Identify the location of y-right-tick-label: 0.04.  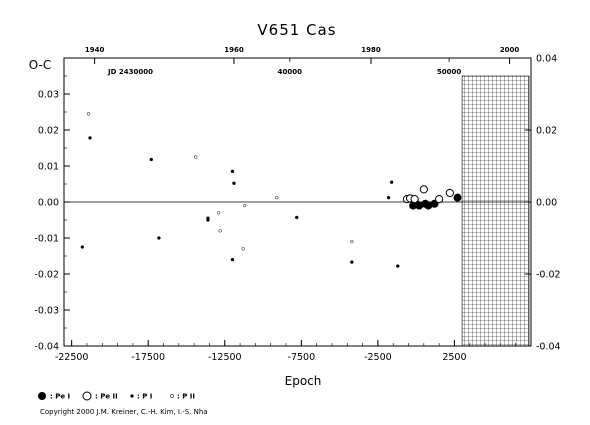
(546, 59).